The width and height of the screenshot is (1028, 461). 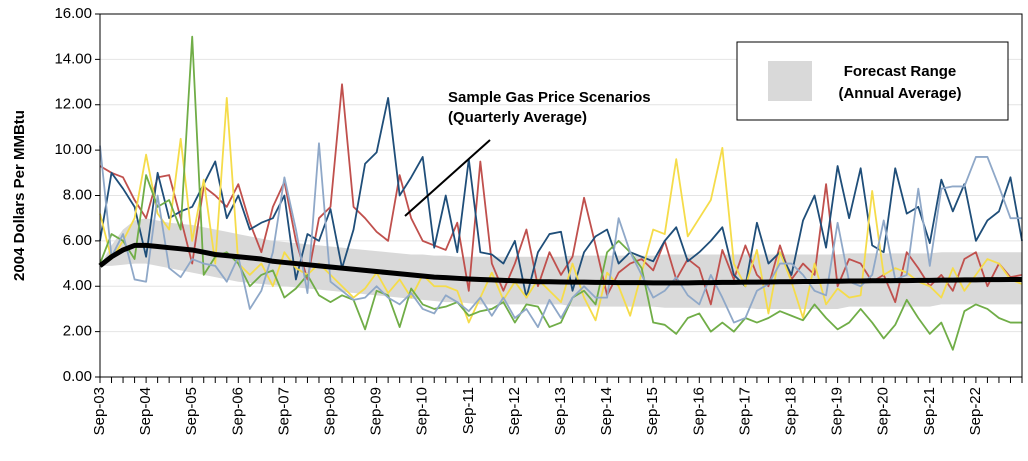 I want to click on x-tick-label: Sep-20, so click(x=883, y=411).